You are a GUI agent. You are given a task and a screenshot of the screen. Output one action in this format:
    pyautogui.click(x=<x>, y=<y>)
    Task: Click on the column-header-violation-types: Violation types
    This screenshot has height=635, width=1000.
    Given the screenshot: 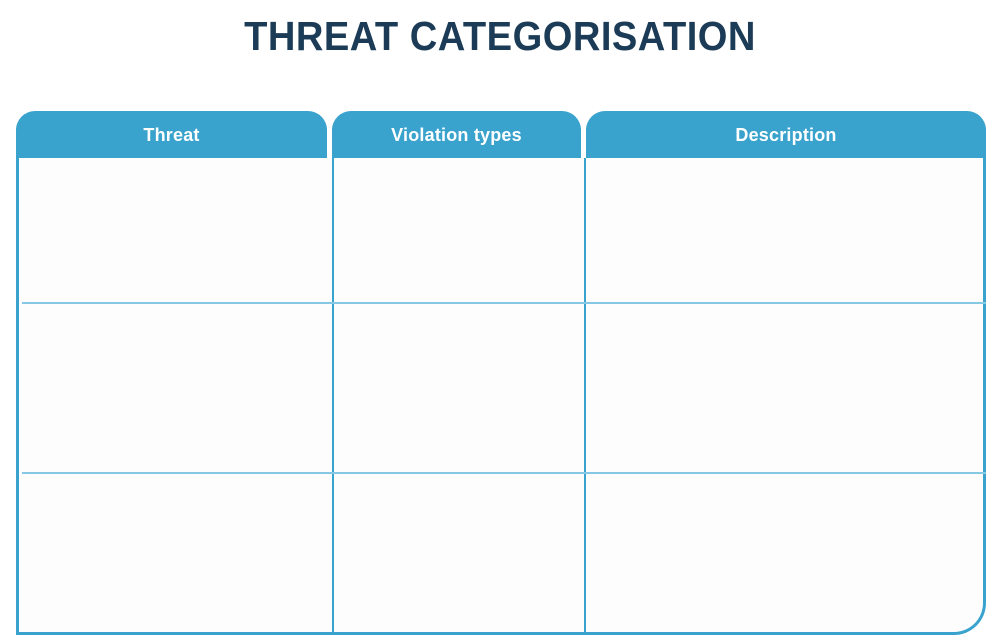 What is the action you would take?
    pyautogui.click(x=456, y=134)
    